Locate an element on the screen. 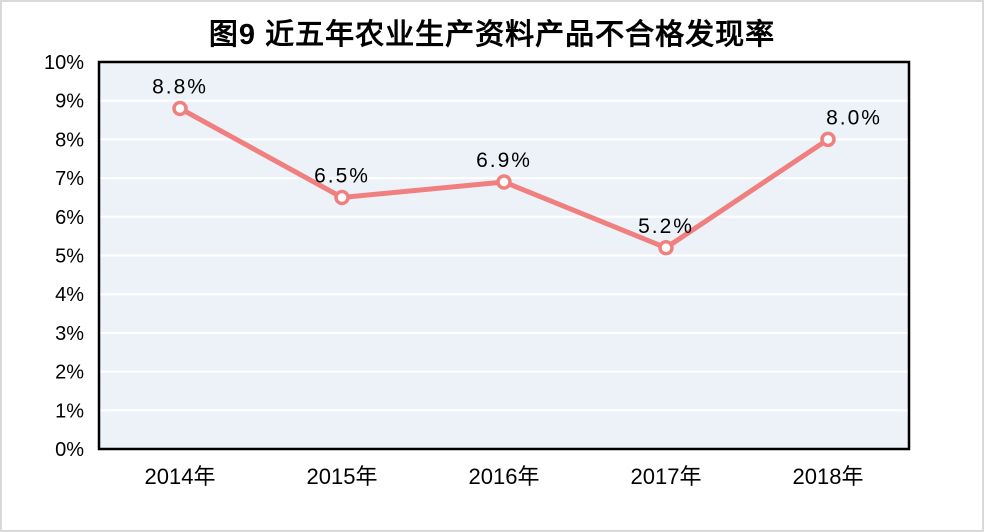 The image size is (984, 532). y-axis-tick-label: 7% is located at coordinates (69, 179).